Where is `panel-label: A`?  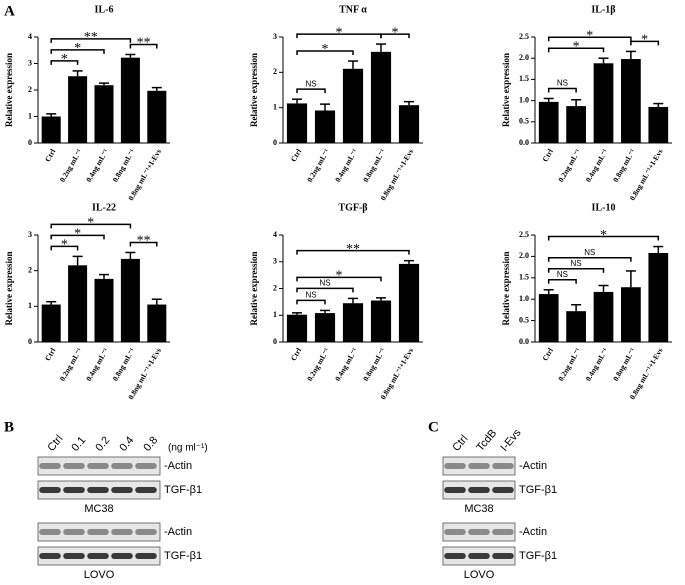 panel-label: A is located at coordinates (9, 11).